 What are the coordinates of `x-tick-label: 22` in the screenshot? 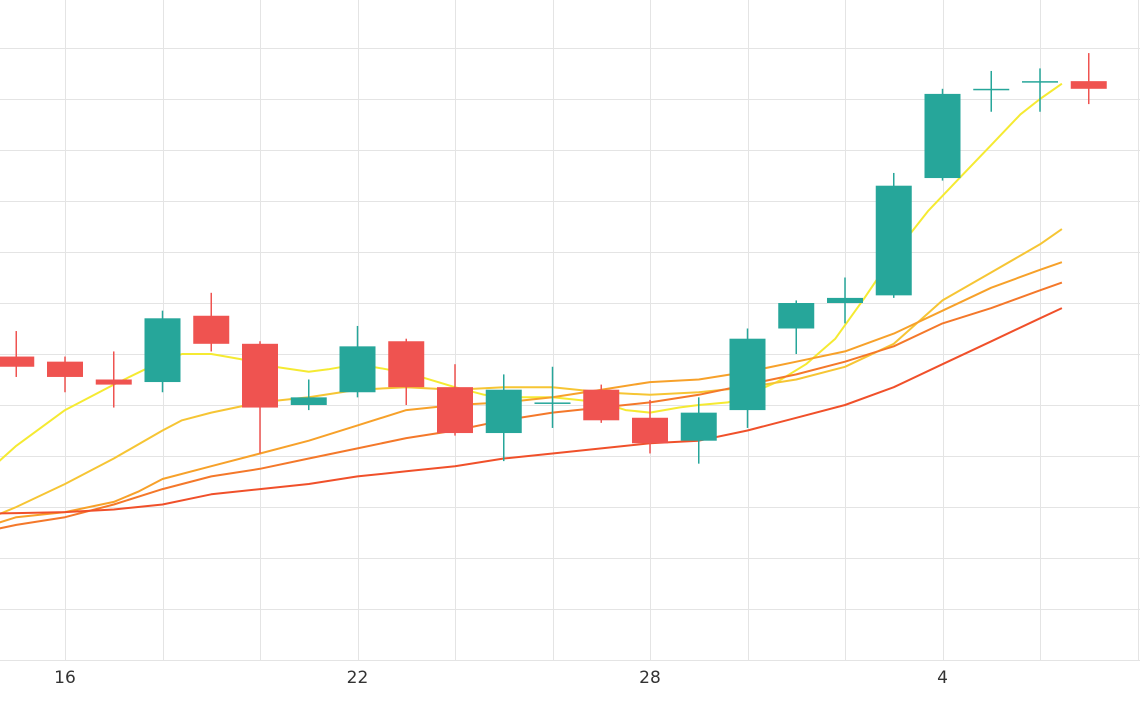 It's located at (358, 678).